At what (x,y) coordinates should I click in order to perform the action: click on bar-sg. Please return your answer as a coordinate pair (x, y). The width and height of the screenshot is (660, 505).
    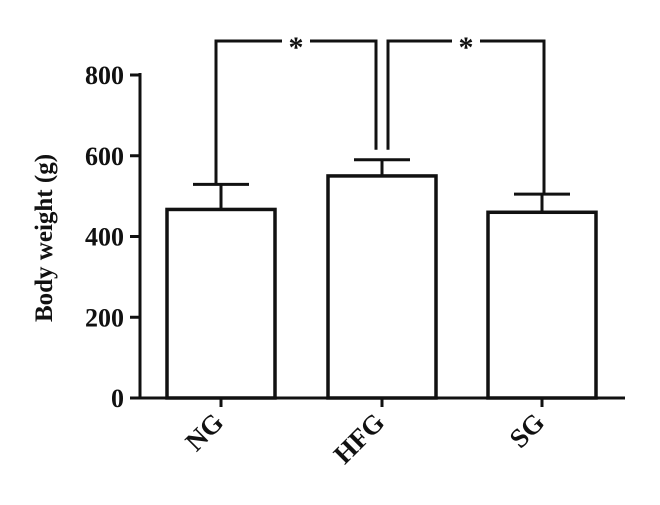
    Looking at the image, I should click on (542, 305).